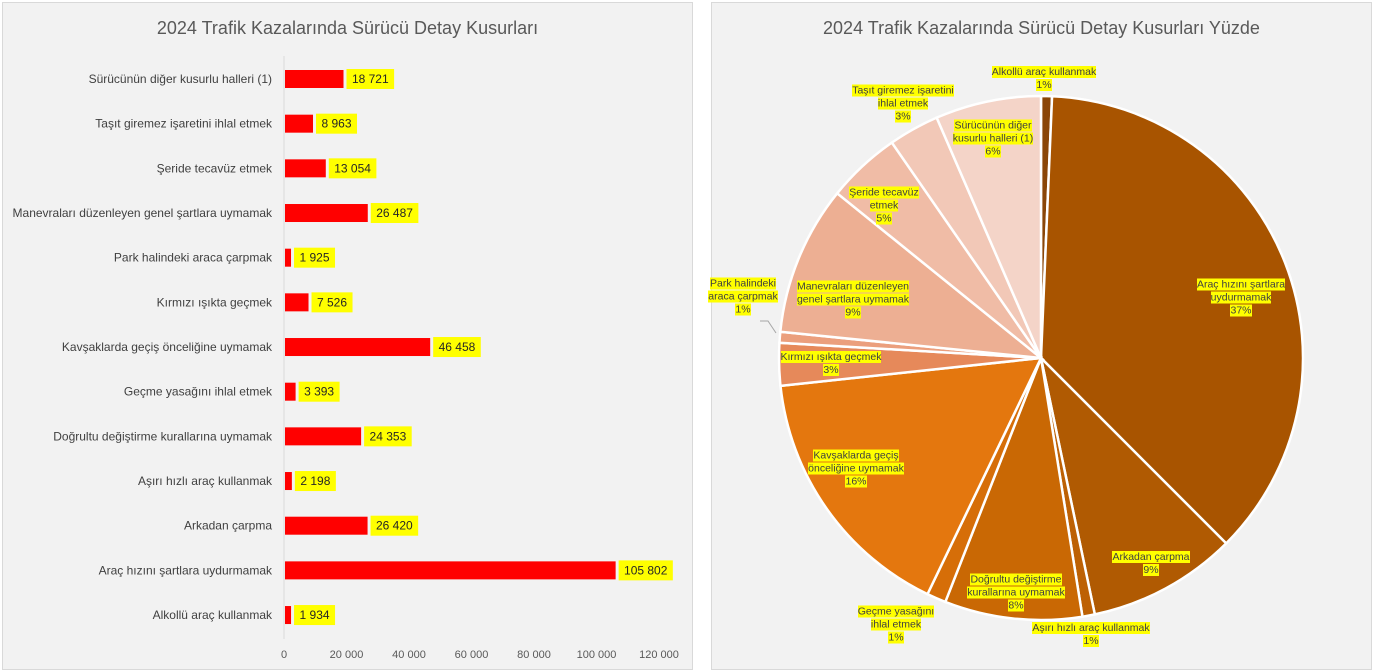 The width and height of the screenshot is (1374, 672). I want to click on x-tick-label: 80 000, so click(534, 655).